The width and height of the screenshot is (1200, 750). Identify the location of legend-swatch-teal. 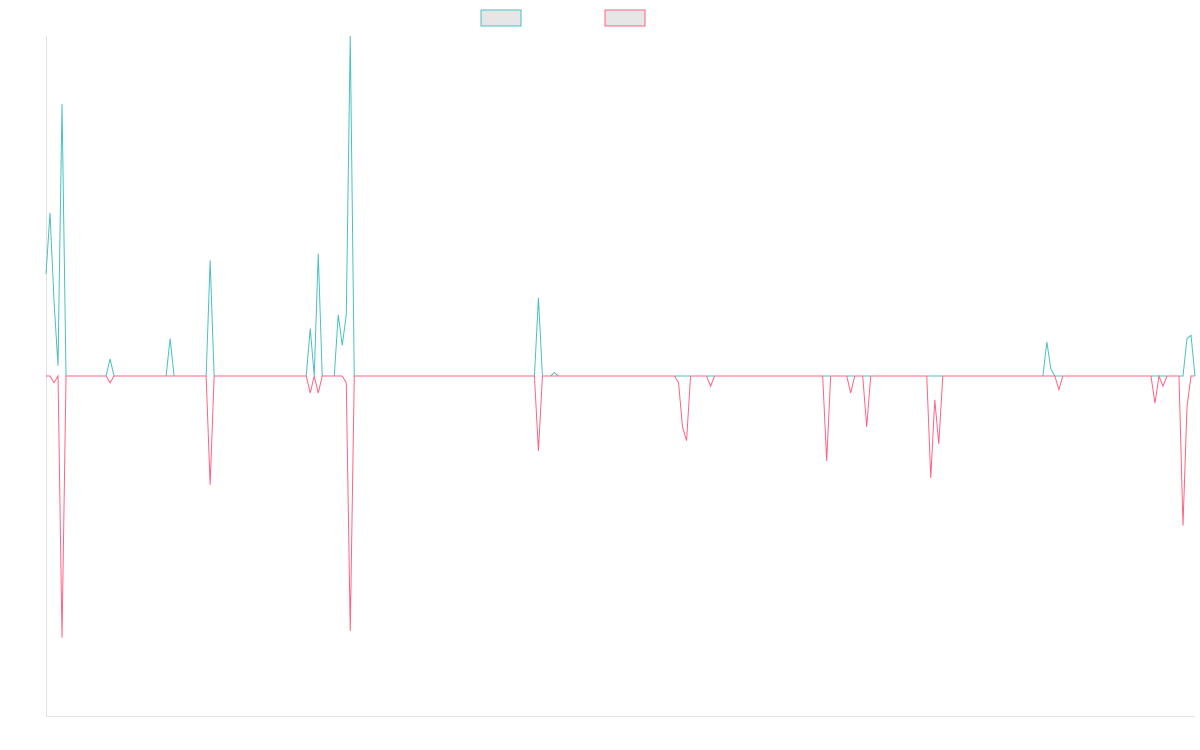
(501, 18).